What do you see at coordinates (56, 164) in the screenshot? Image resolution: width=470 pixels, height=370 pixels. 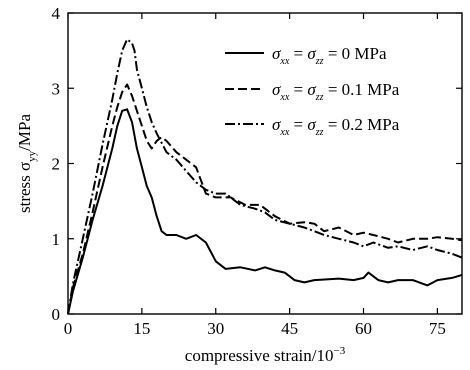 I see `y-tick-label: 2` at bounding box center [56, 164].